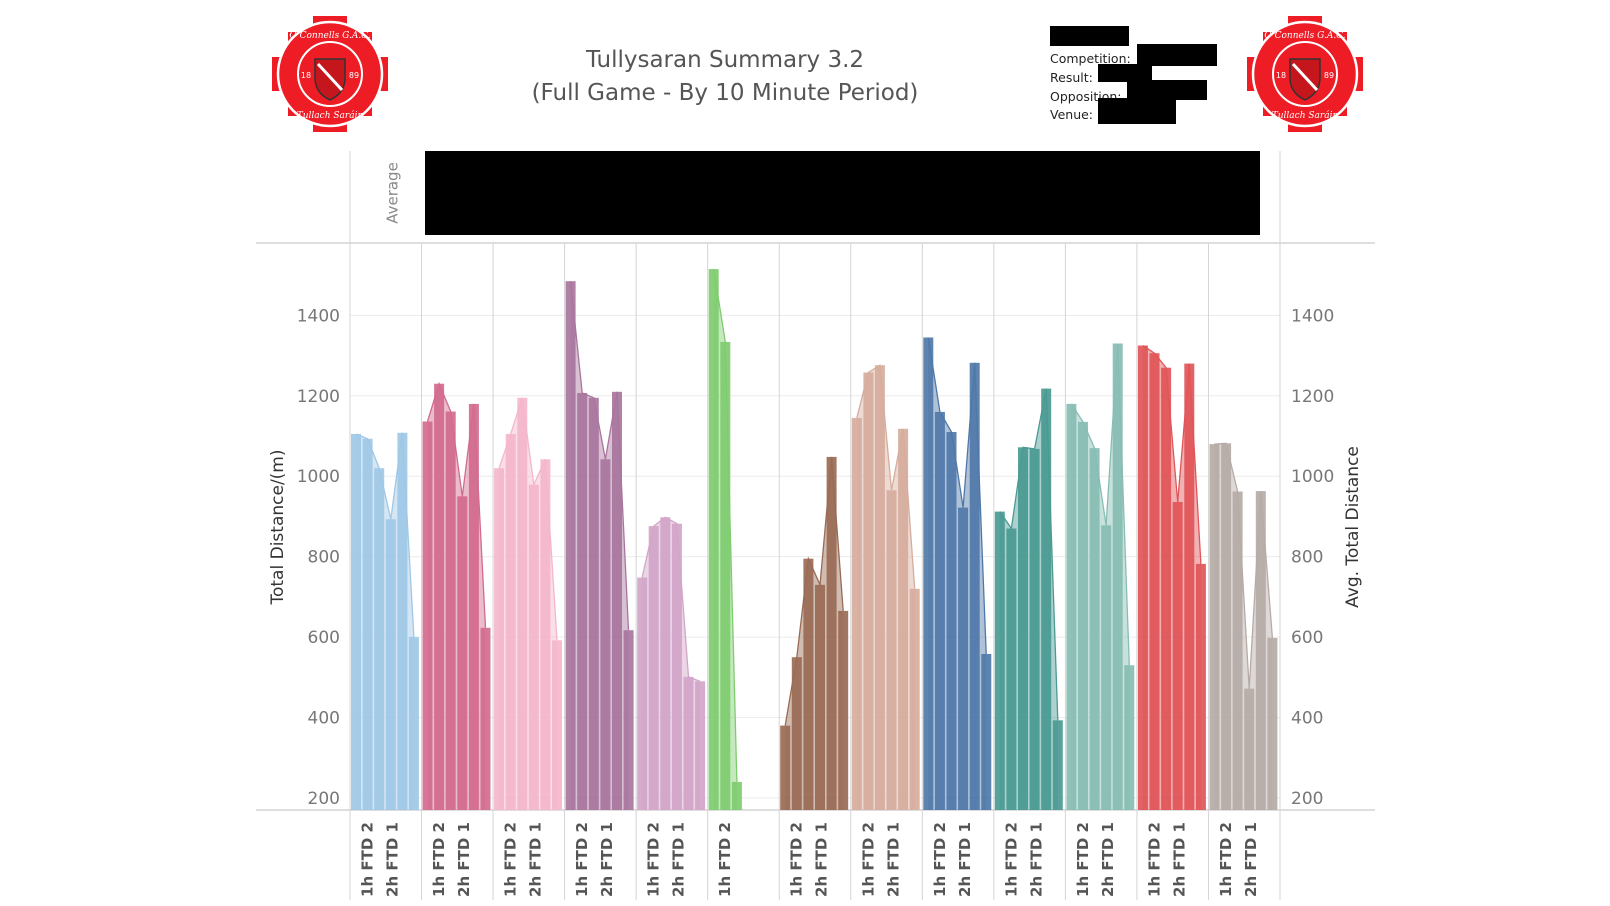 This screenshot has width=1610, height=906. I want to click on y-tick-label-right: 1200, so click(1312, 397).